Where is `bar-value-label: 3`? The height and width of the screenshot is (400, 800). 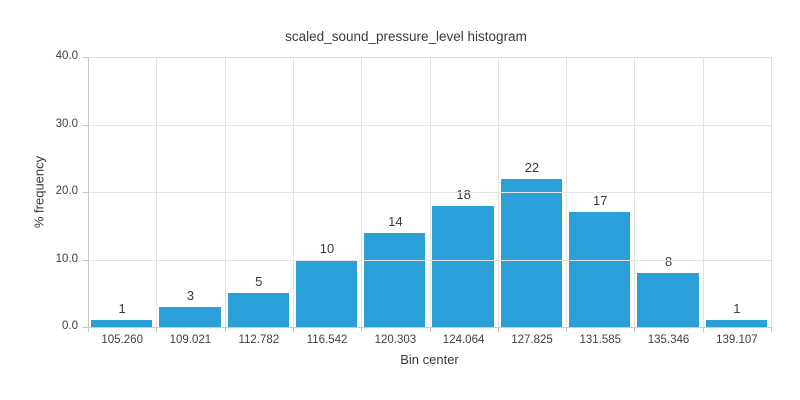 bar-value-label: 3 is located at coordinates (190, 295).